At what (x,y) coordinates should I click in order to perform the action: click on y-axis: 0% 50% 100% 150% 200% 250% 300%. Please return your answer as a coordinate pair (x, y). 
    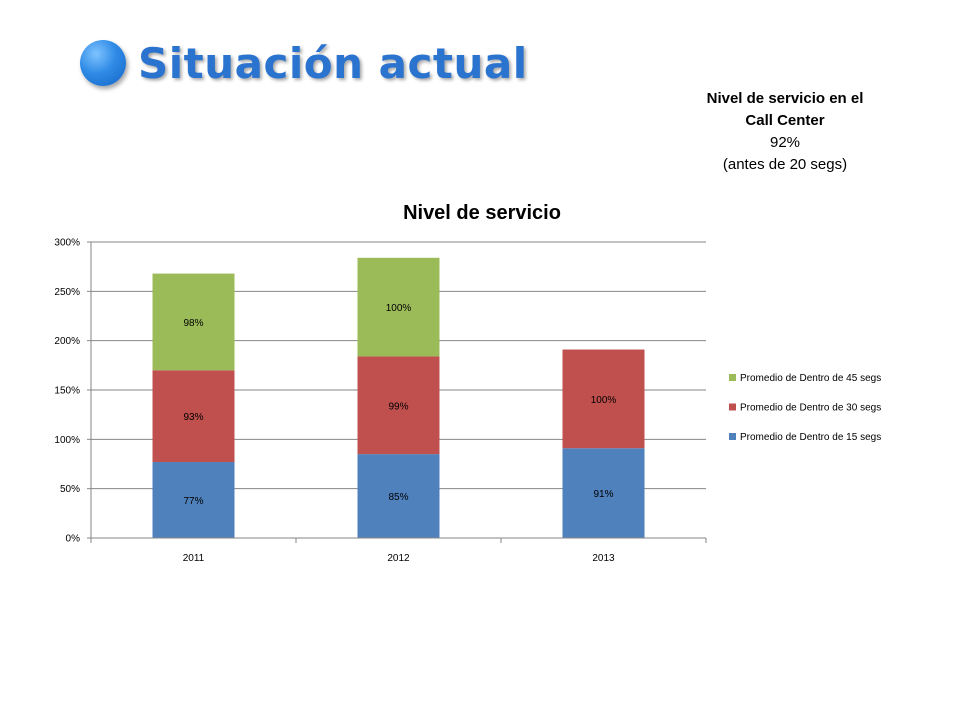
    Looking at the image, I should click on (73, 391).